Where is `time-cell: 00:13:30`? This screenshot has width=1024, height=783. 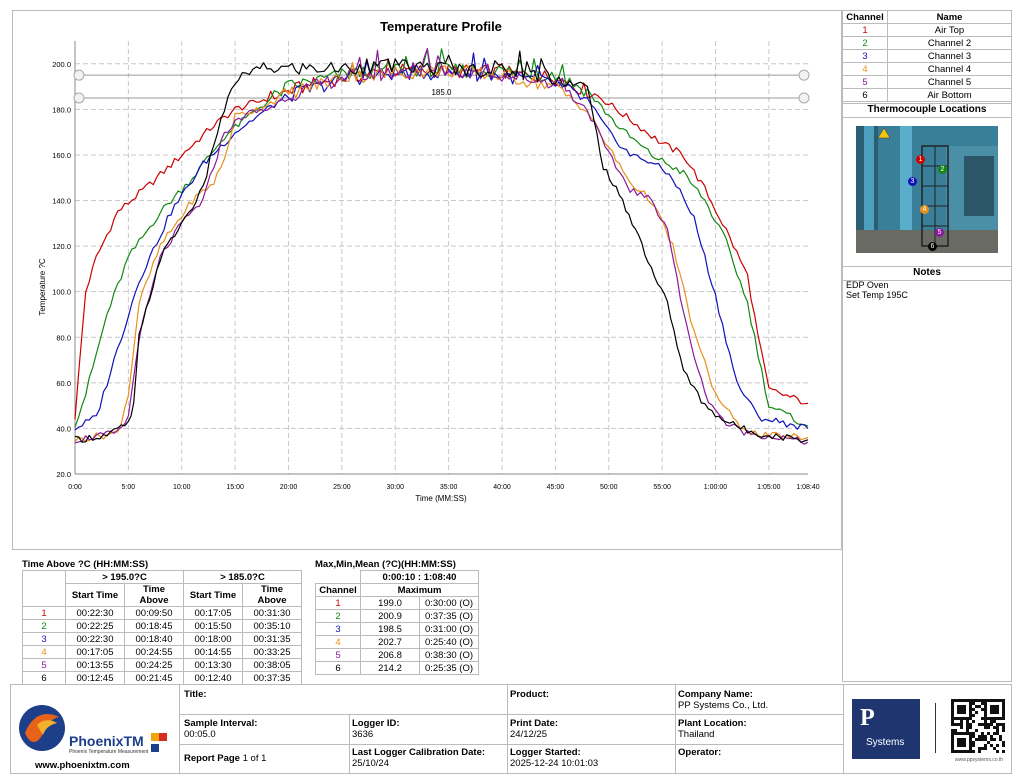 time-cell: 00:13:30 is located at coordinates (213, 665).